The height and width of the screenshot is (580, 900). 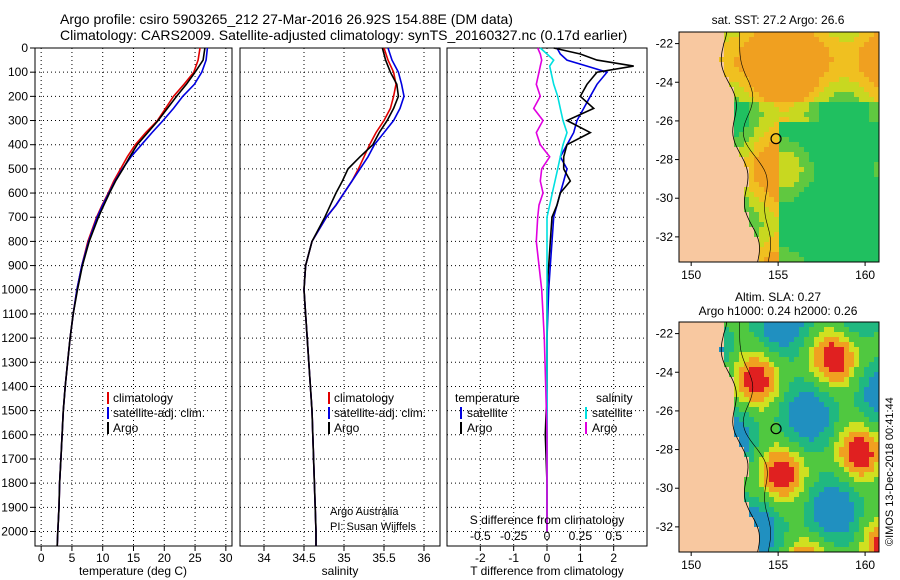 What do you see at coordinates (487, 398) in the screenshot?
I see `legend-temperature-heading: temperature` at bounding box center [487, 398].